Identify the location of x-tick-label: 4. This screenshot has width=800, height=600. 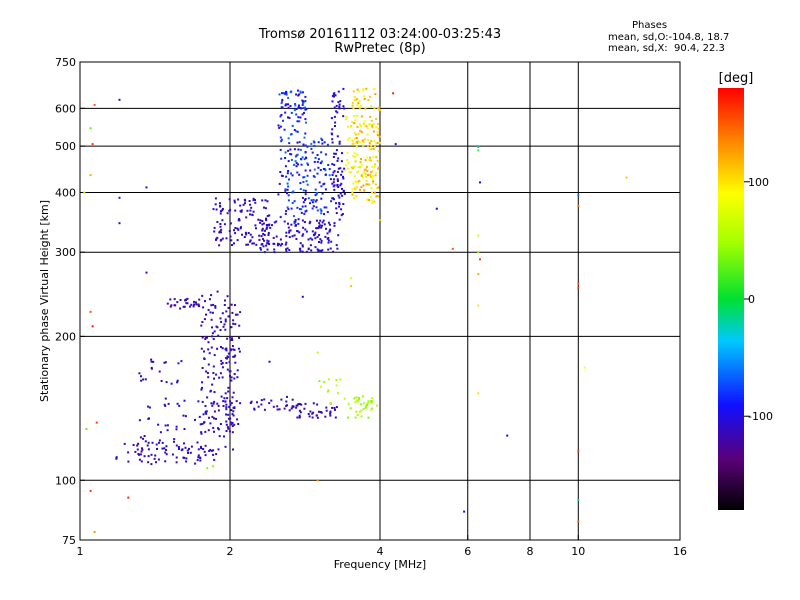
(380, 551).